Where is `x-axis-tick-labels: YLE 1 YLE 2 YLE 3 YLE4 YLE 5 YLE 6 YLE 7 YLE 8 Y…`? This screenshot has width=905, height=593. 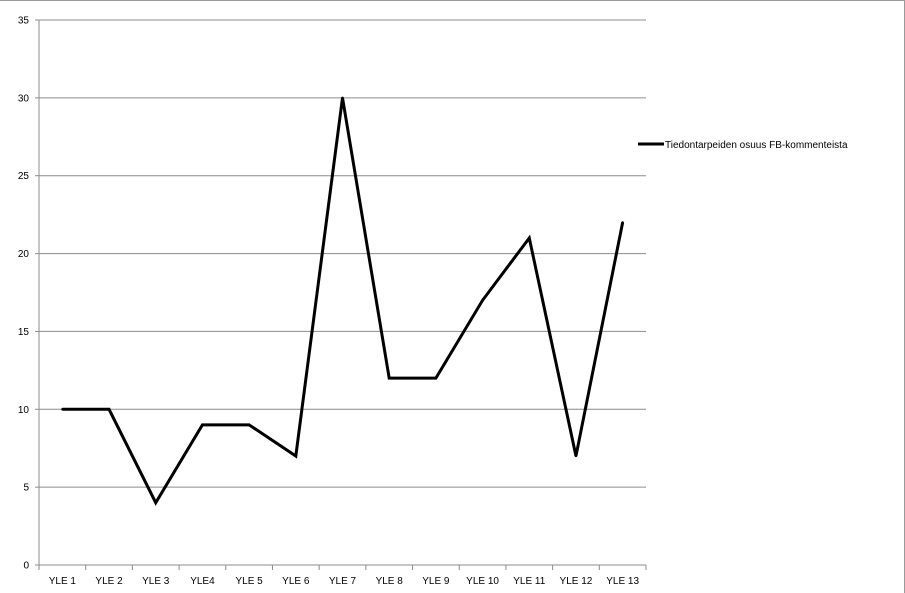 x-axis-tick-labels: YLE 1 YLE 2 YLE 3 YLE4 YLE 5 YLE 6 YLE 7 YLE 8 Y… is located at coordinates (344, 581).